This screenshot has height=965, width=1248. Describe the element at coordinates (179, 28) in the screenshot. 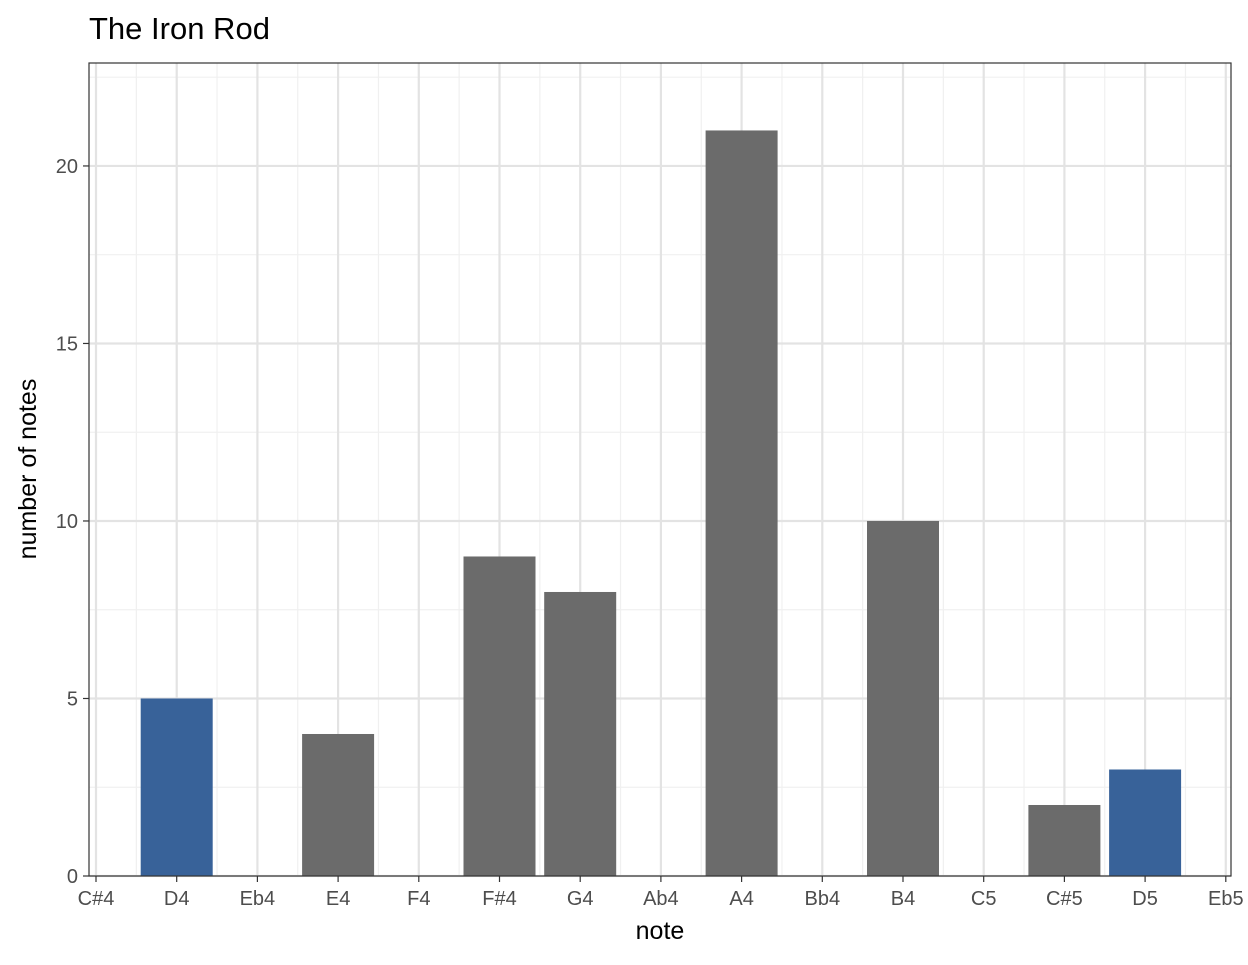

I see `chart-title: The Iron Rod` at that location.